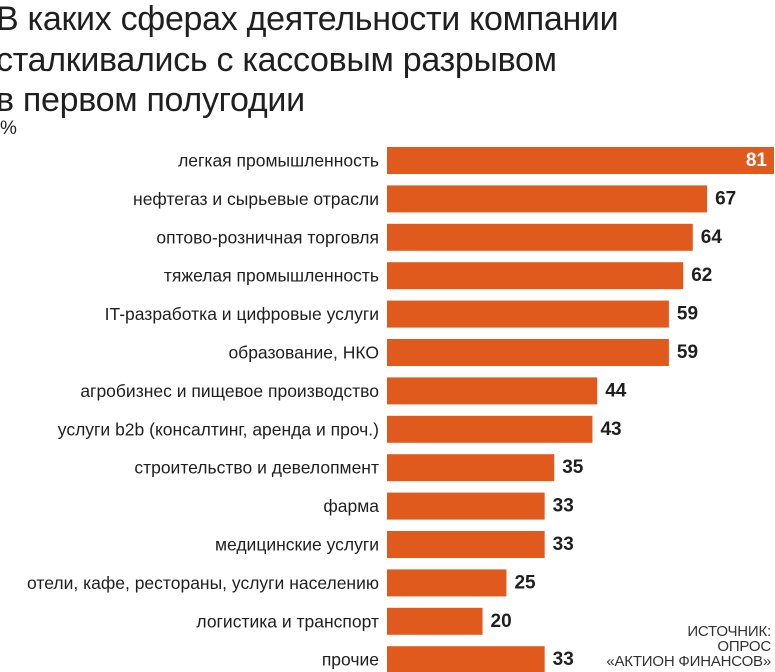  Describe the element at coordinates (256, 468) in the screenshot. I see `category-label: строительство и девелопмент` at that location.